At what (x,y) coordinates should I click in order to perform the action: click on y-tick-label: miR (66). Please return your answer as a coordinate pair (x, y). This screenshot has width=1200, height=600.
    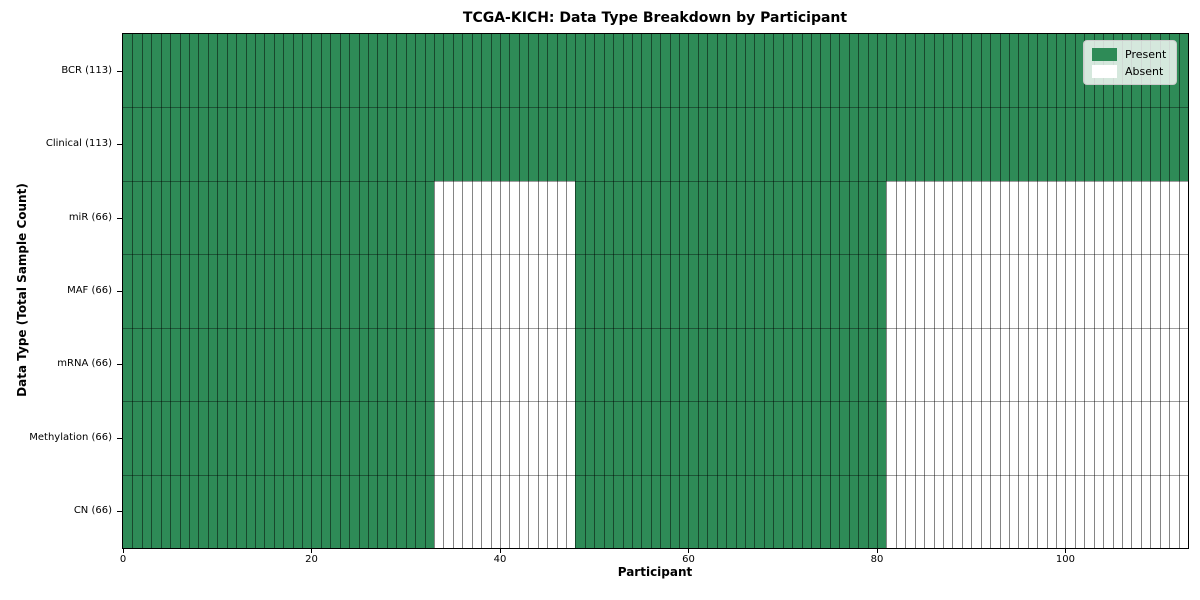
    Looking at the image, I should click on (90, 217).